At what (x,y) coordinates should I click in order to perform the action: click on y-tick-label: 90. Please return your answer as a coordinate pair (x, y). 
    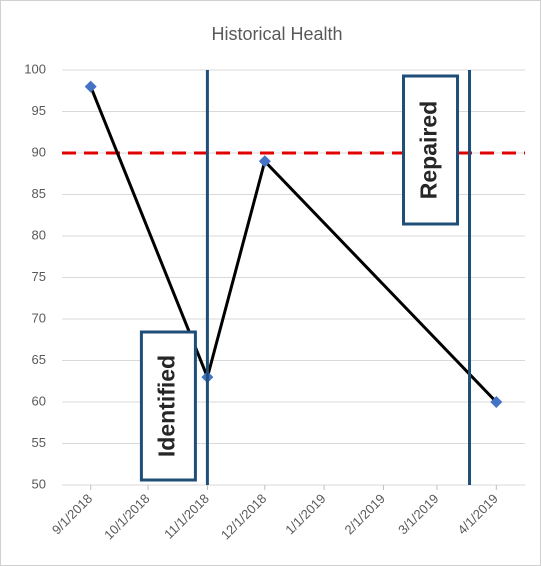
    Looking at the image, I should click on (39, 151).